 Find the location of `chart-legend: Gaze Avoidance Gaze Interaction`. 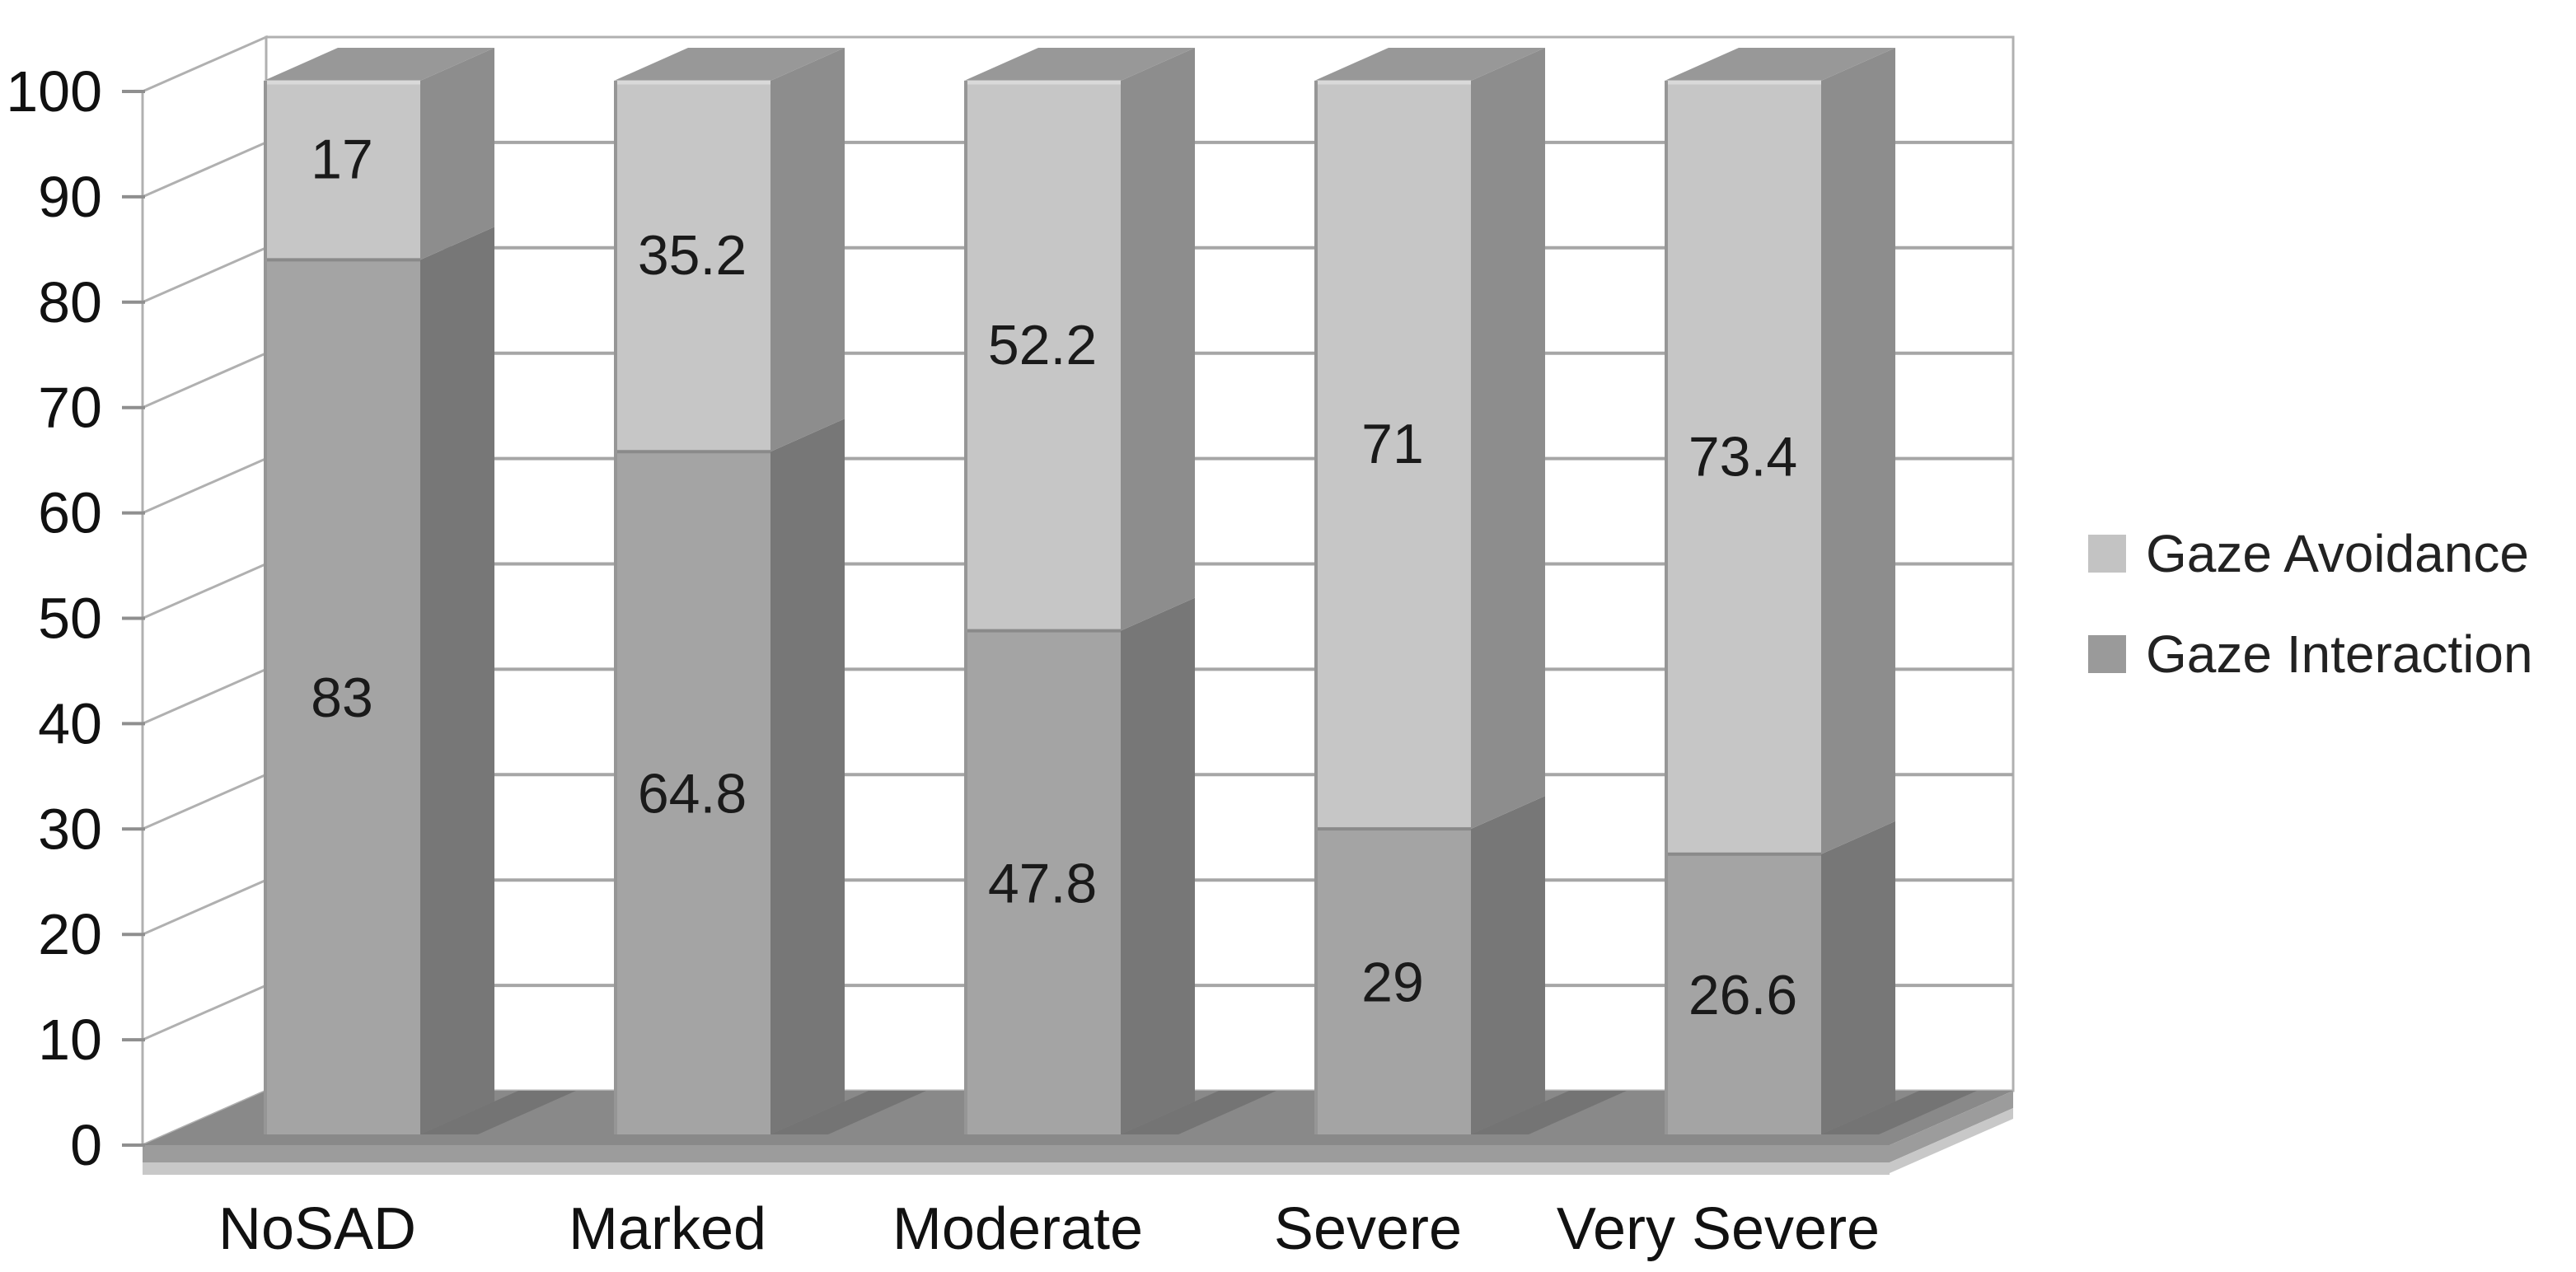

chart-legend: Gaze Avoidance Gaze Interaction is located at coordinates (2310, 603).